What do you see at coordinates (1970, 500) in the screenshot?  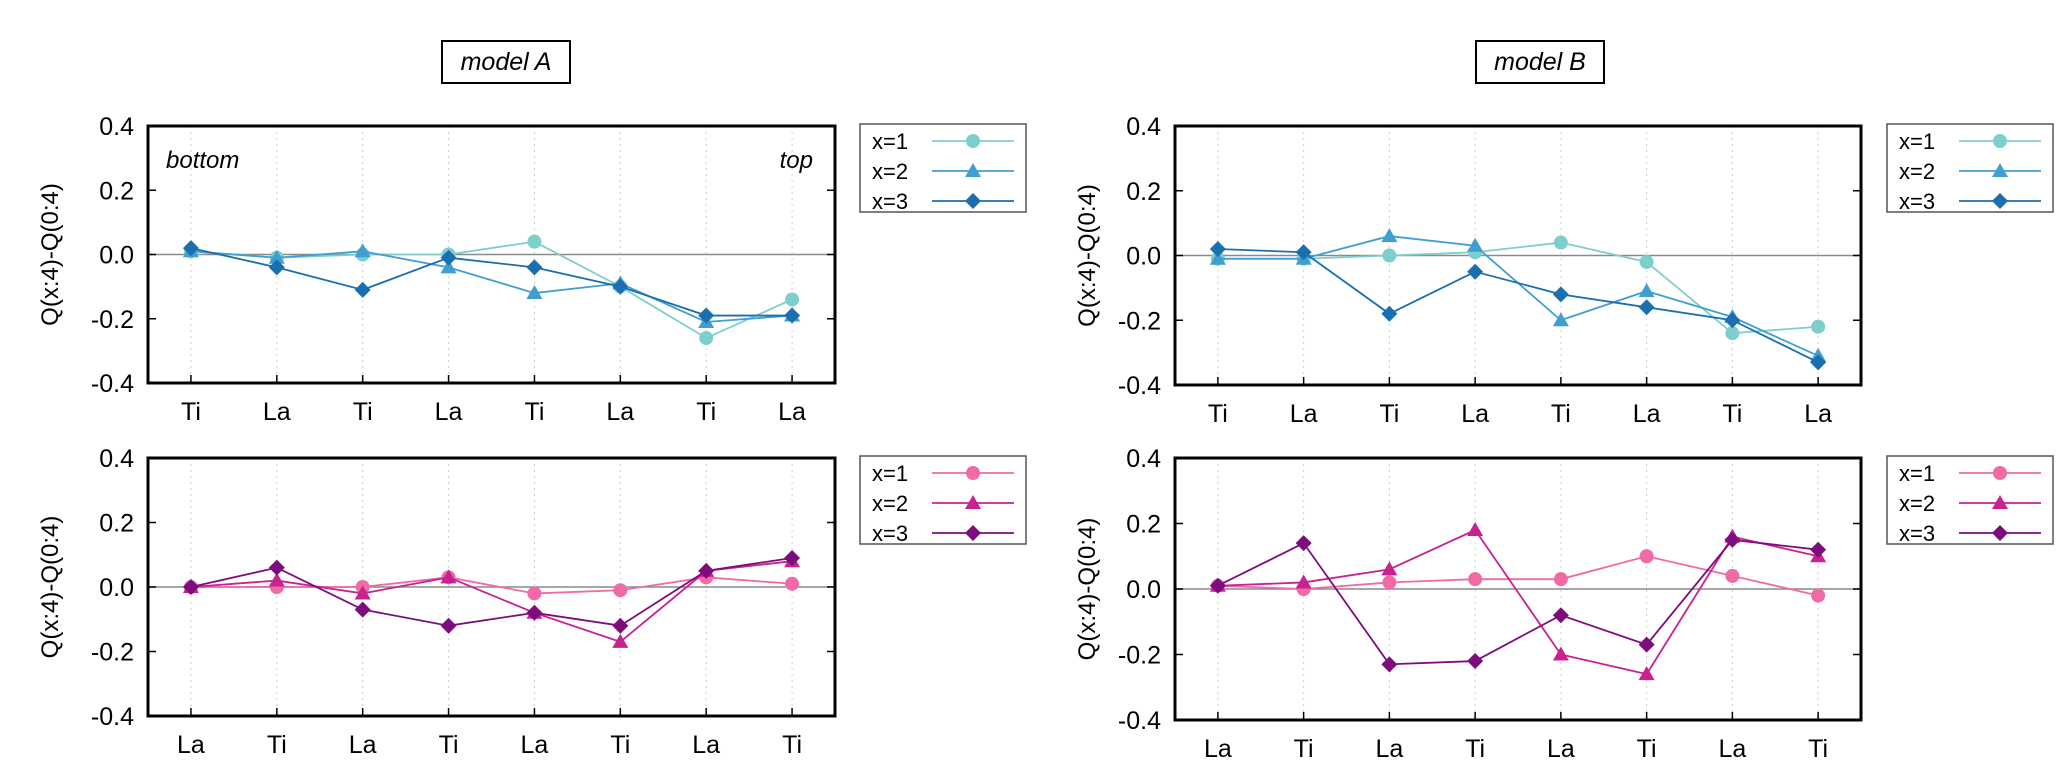 I see `legend-box` at bounding box center [1970, 500].